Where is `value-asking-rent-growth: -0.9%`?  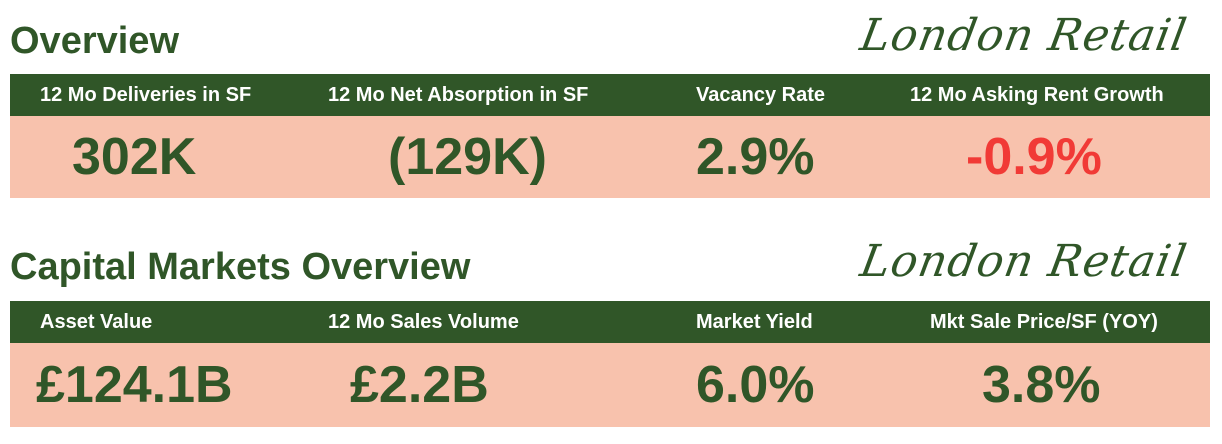
value-asking-rent-growth: -0.9% is located at coordinates (1034, 157).